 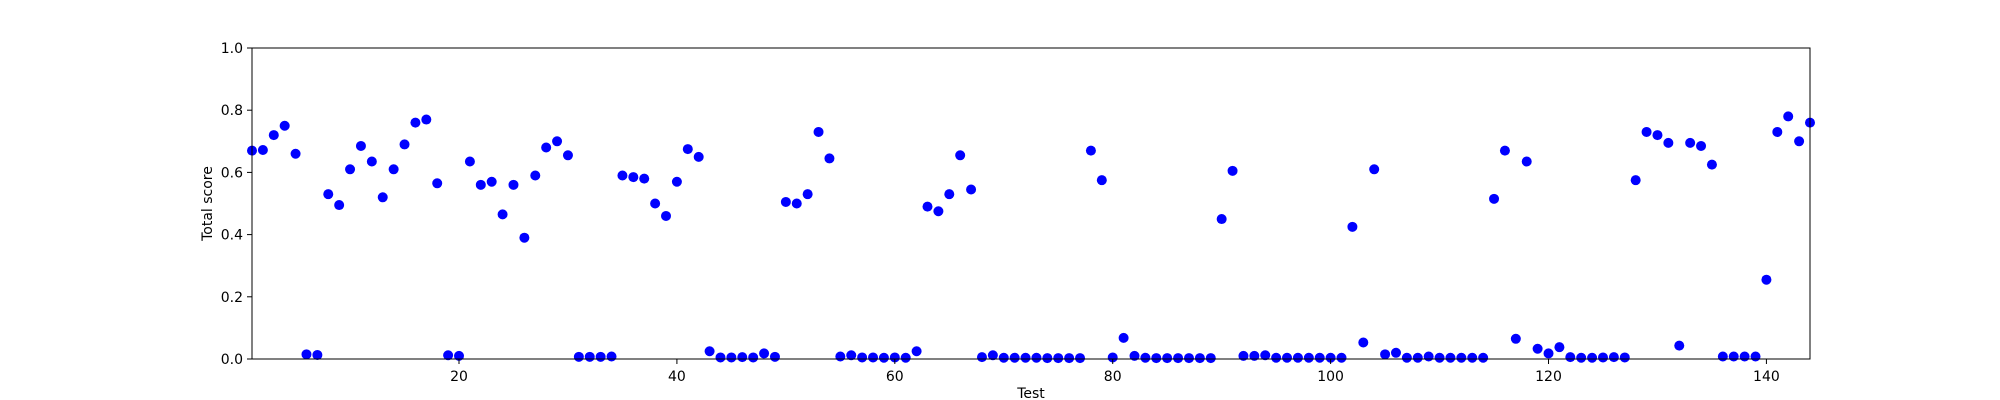 I want to click on y-axis-ticks: 0.0 0.2 0.4 0.6 0.8 1.0, so click(x=236, y=204).